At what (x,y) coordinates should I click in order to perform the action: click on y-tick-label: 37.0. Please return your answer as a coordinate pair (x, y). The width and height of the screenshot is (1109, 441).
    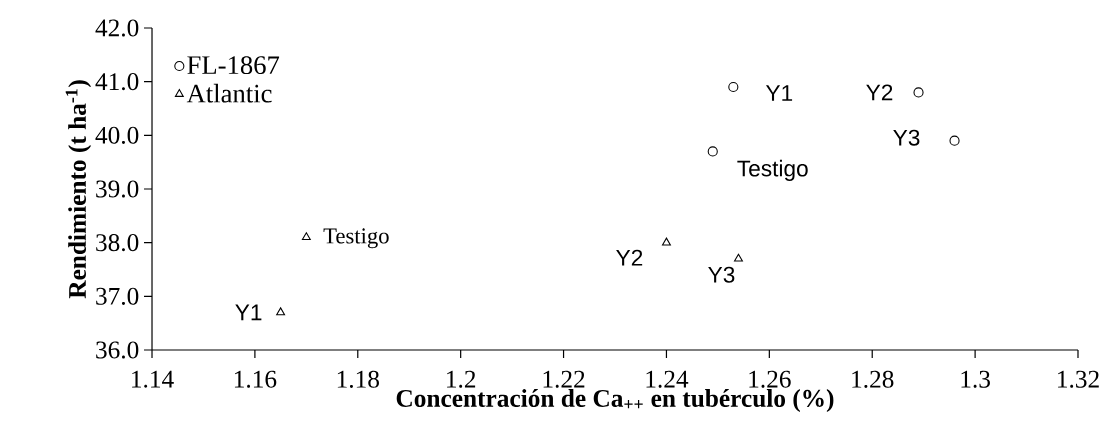
    Looking at the image, I should click on (117, 296).